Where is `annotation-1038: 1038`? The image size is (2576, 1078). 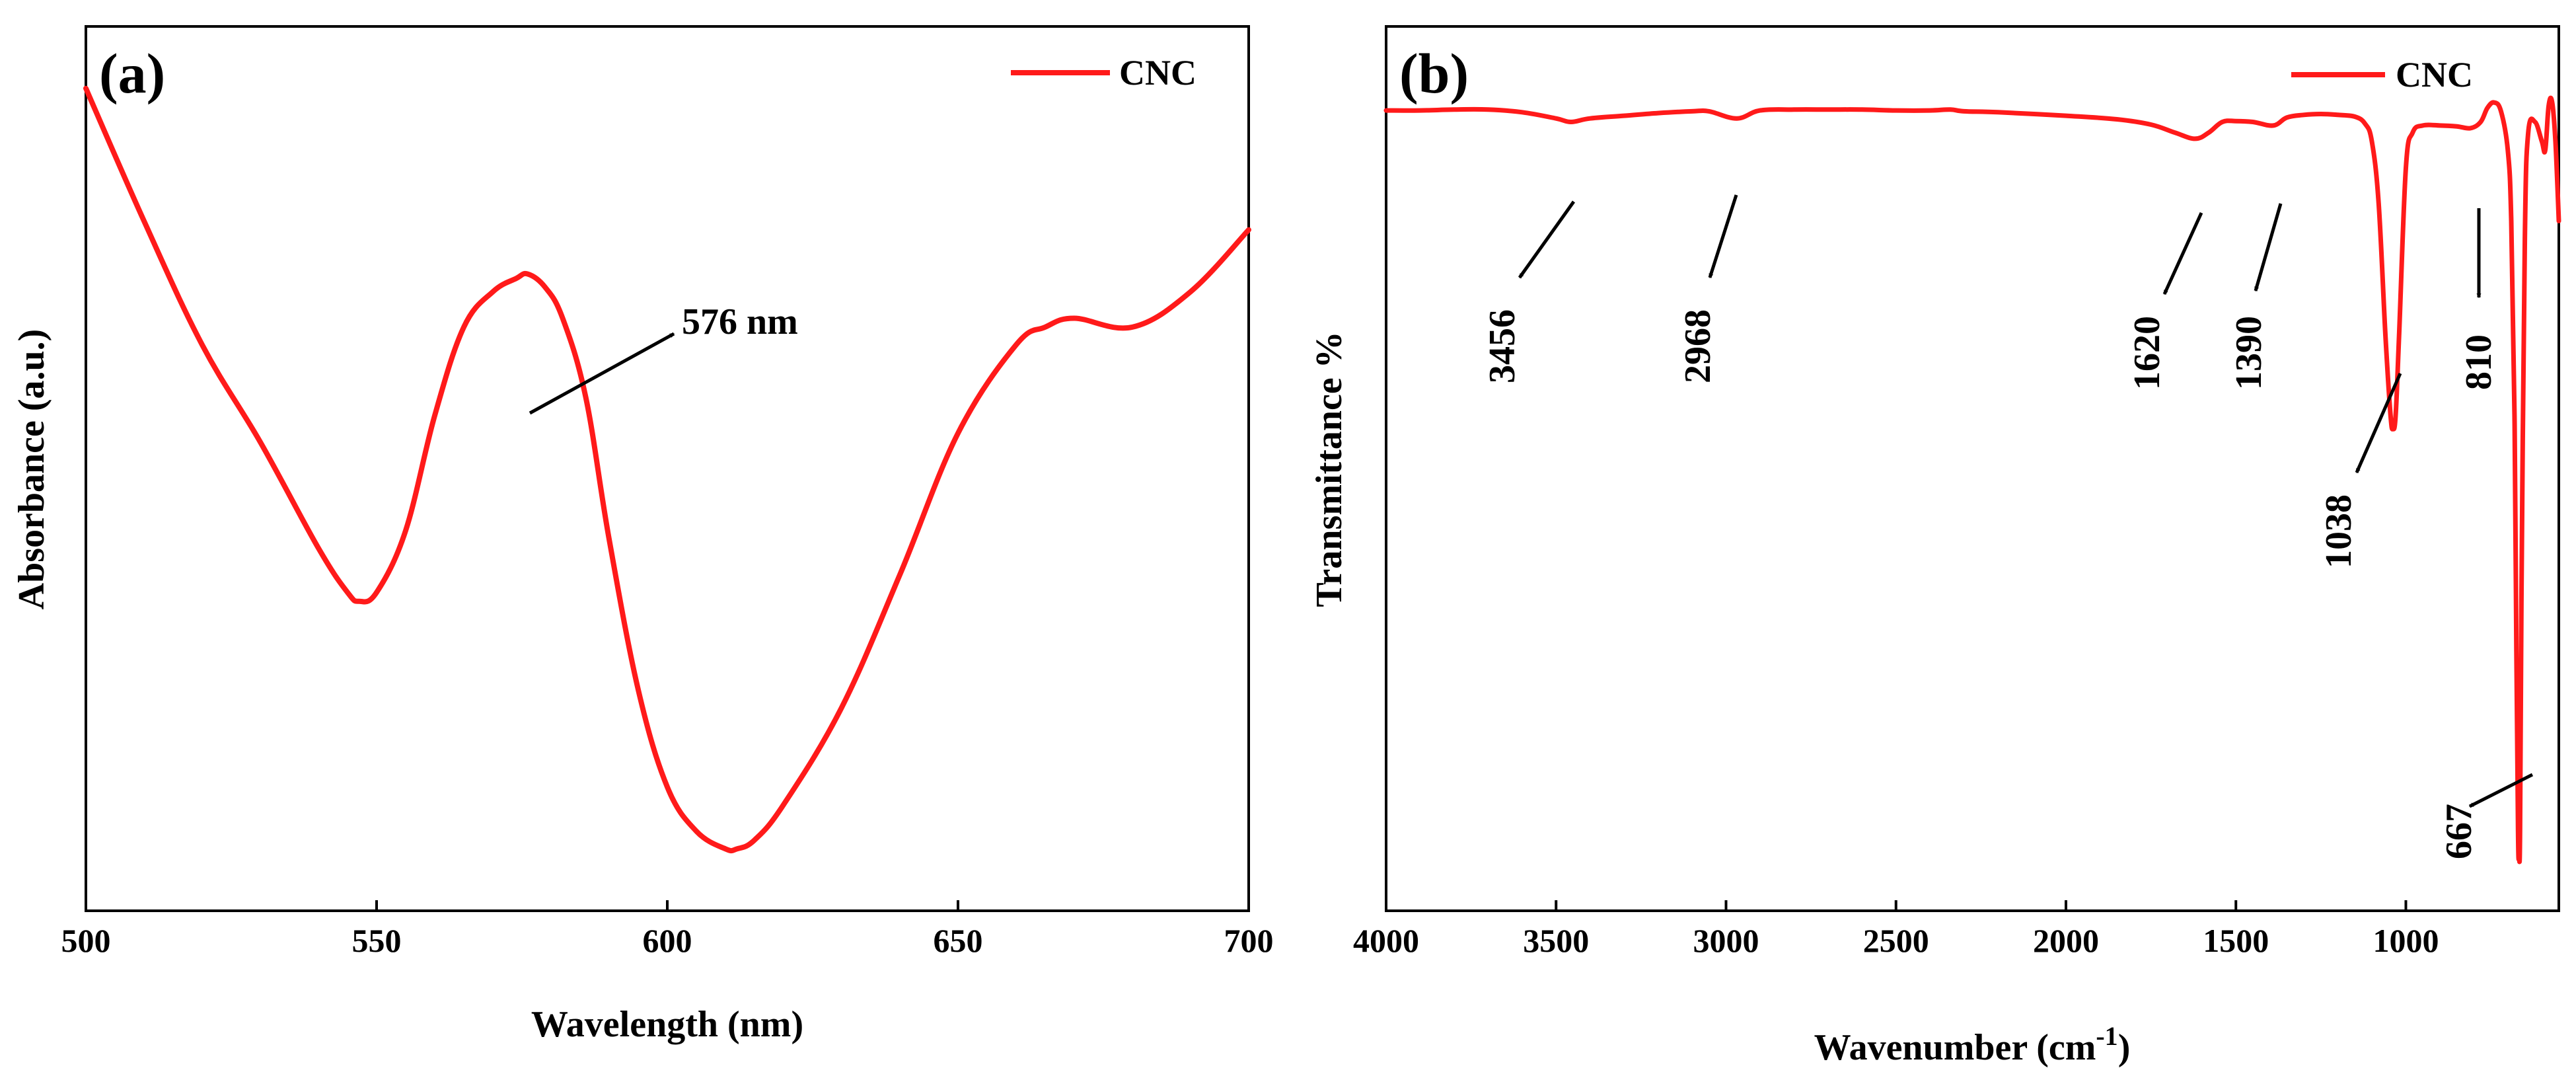
annotation-1038: 1038 is located at coordinates (2360, 470).